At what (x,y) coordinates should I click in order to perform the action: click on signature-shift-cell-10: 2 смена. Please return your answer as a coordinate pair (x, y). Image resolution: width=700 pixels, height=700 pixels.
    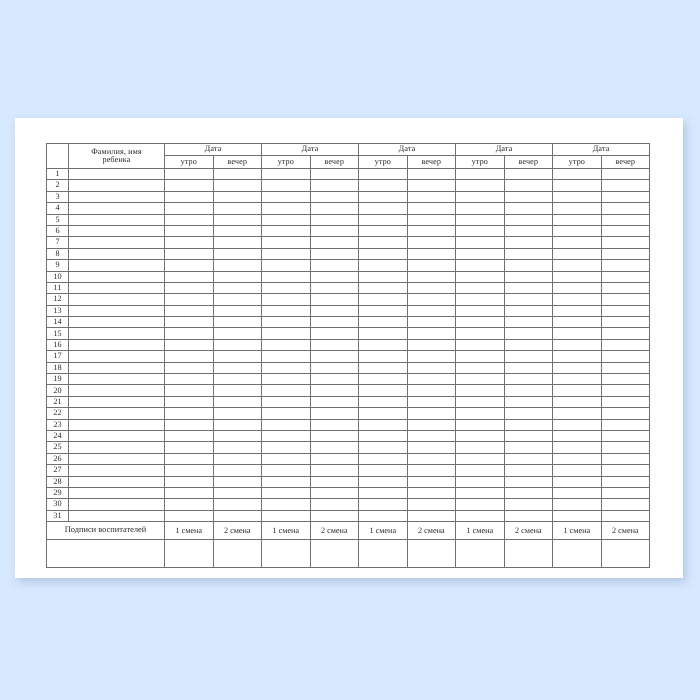
    Looking at the image, I should click on (625, 531).